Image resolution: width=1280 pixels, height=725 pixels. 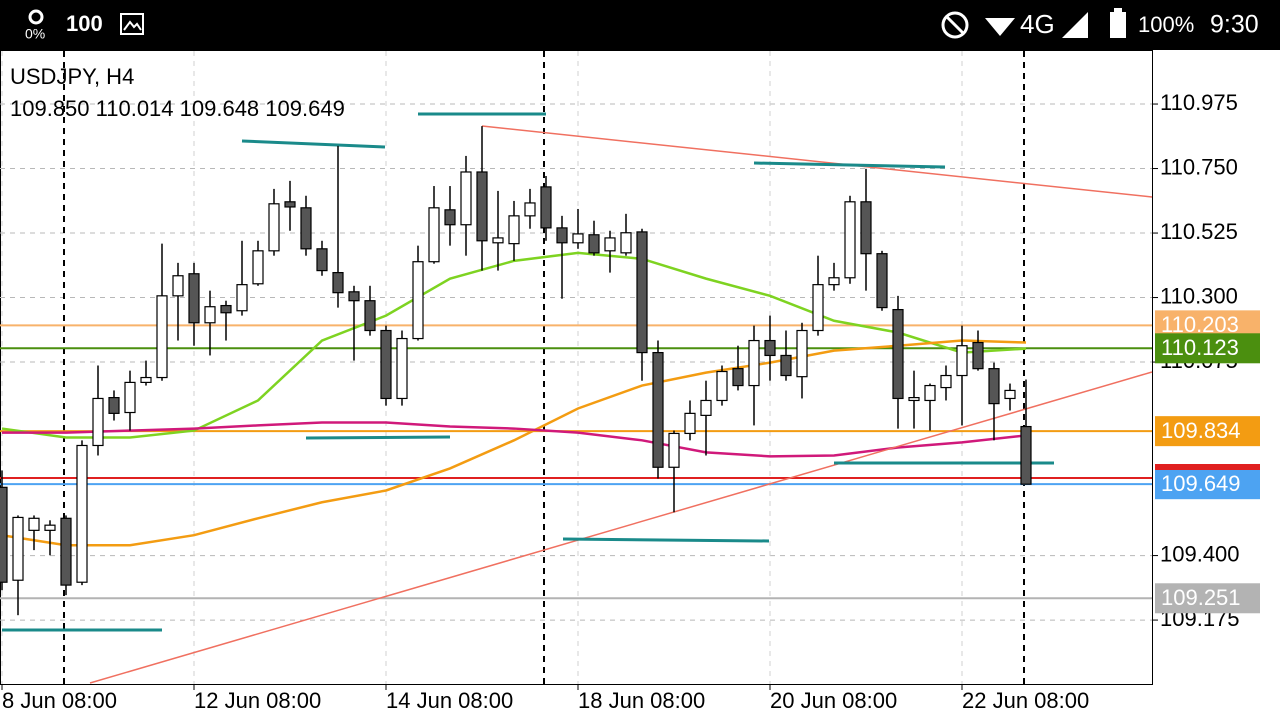 What do you see at coordinates (35, 34) in the screenshot?
I see `battery-saver: 0%` at bounding box center [35, 34].